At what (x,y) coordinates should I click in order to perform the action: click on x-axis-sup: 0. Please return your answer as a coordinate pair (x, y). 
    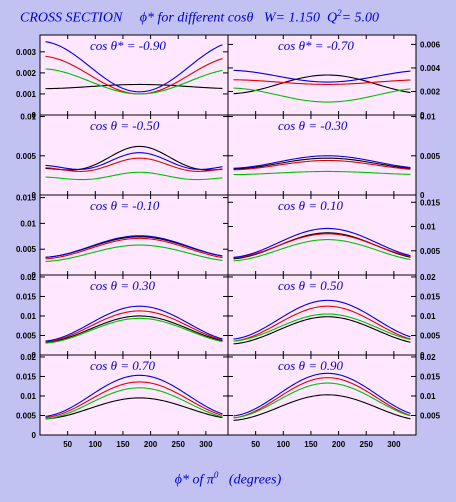
    Looking at the image, I should click on (216, 475).